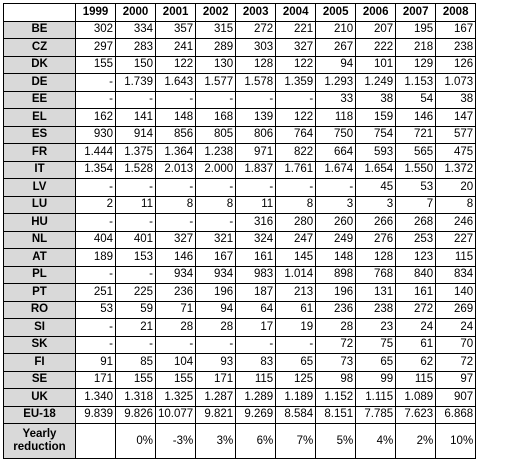 The image size is (527, 459). I want to click on value-cell: 4%, so click(376, 441).